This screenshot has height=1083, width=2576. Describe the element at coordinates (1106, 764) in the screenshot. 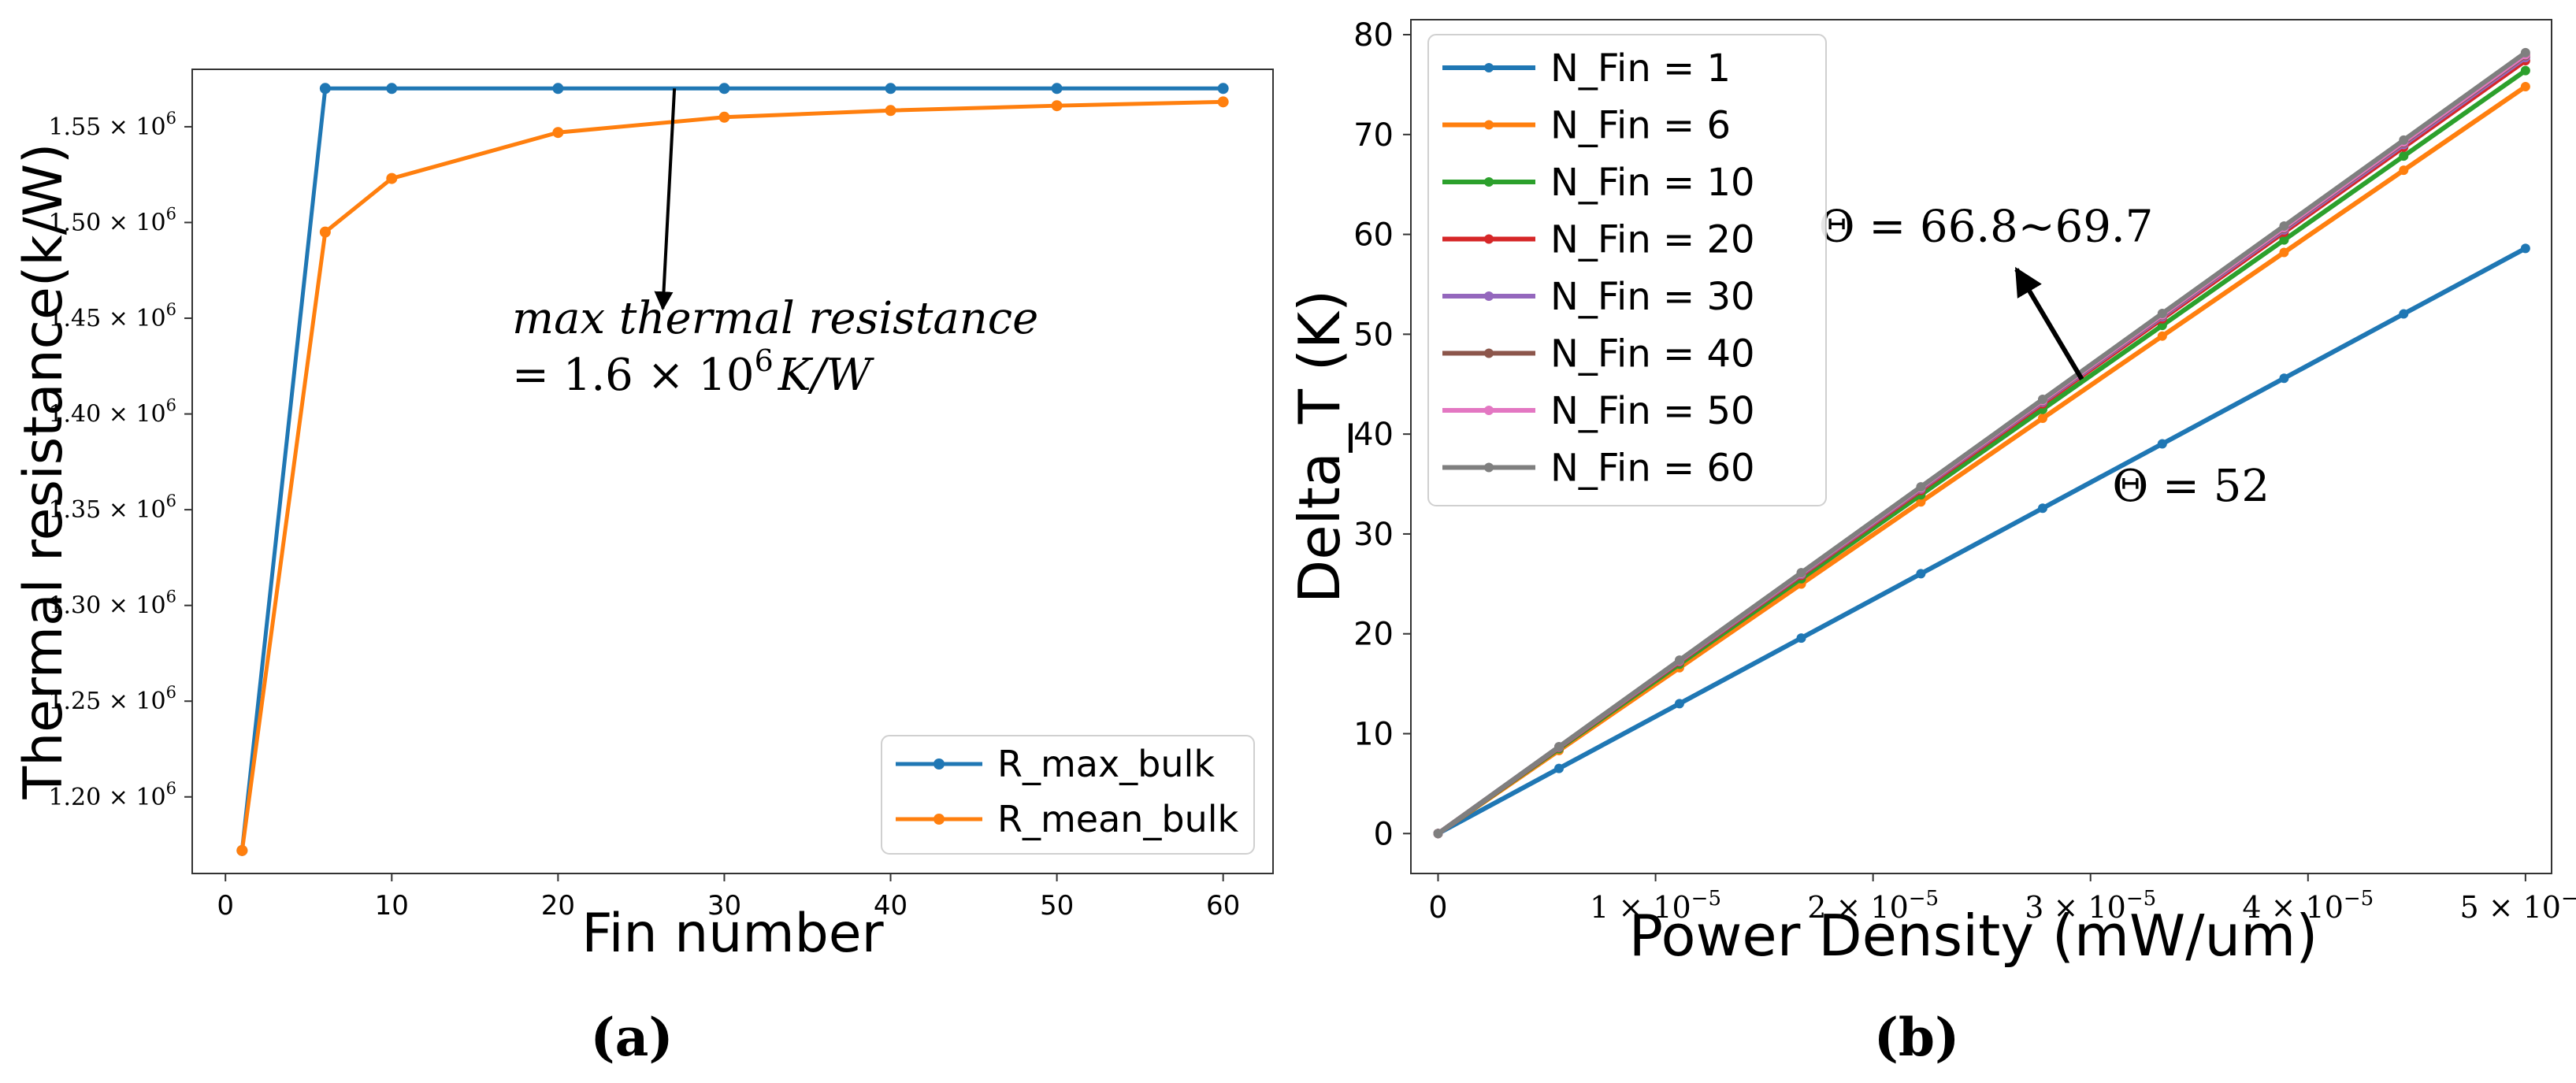

I see `legend-label-r-max: R_max_bulk` at that location.